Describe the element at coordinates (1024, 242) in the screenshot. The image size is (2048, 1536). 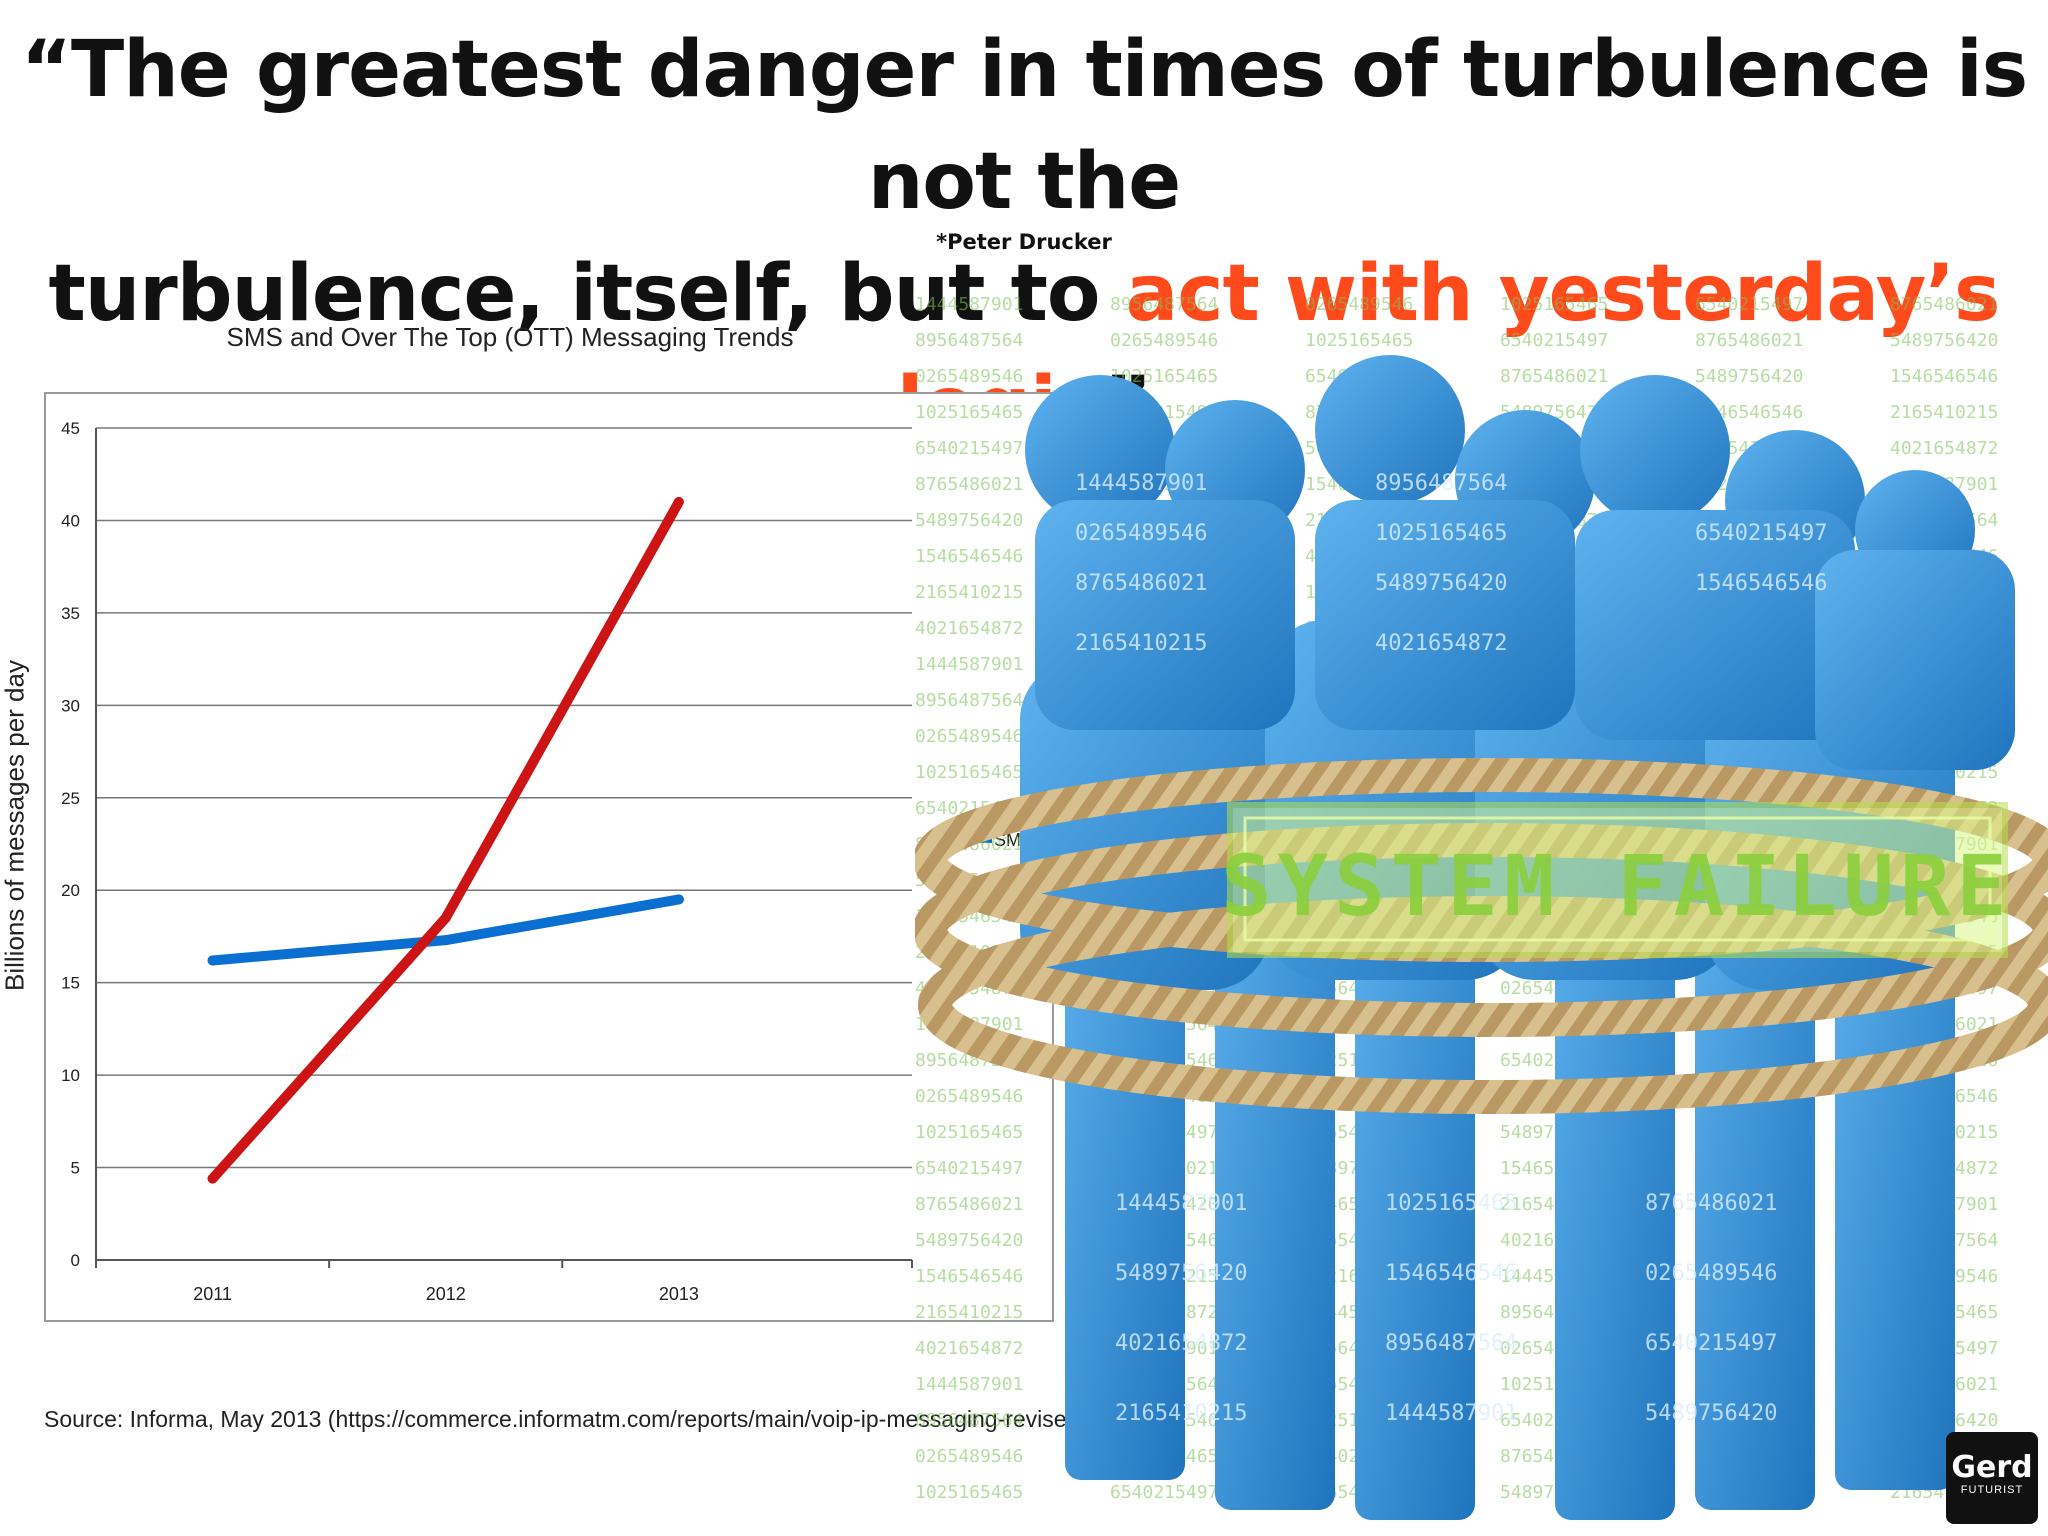
I see `quote-attribution: *Peter Drucker` at that location.